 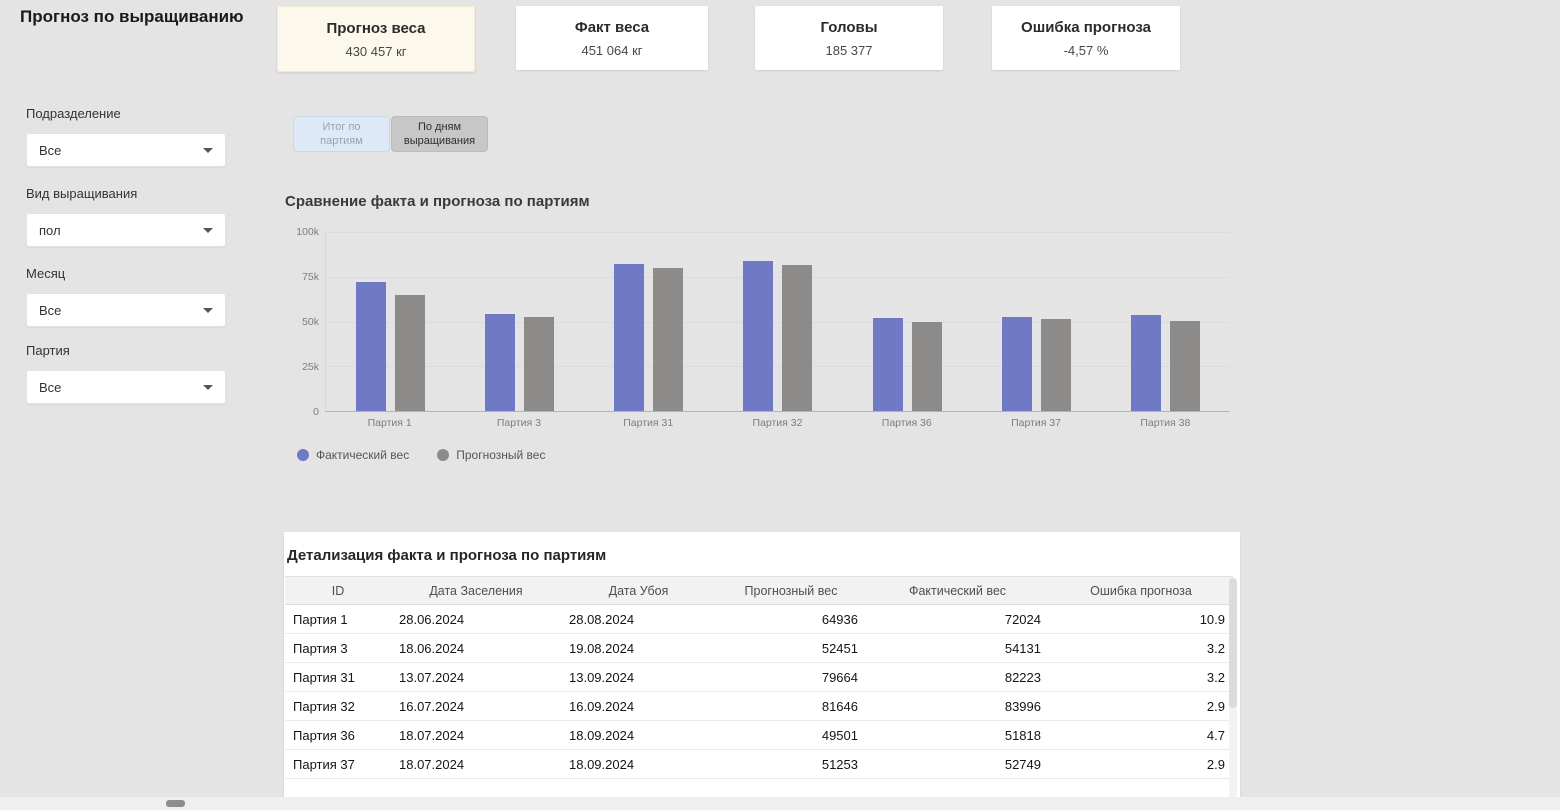 I want to click on kpi-label: Ошибка прогноза, so click(x=1086, y=27).